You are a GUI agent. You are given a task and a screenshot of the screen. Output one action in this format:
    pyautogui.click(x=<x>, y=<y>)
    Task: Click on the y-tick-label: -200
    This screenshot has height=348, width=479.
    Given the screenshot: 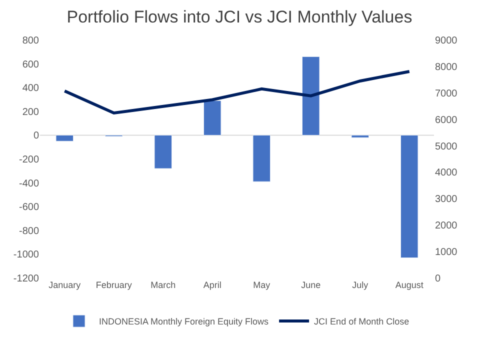 What is the action you would take?
    pyautogui.click(x=29, y=160)
    